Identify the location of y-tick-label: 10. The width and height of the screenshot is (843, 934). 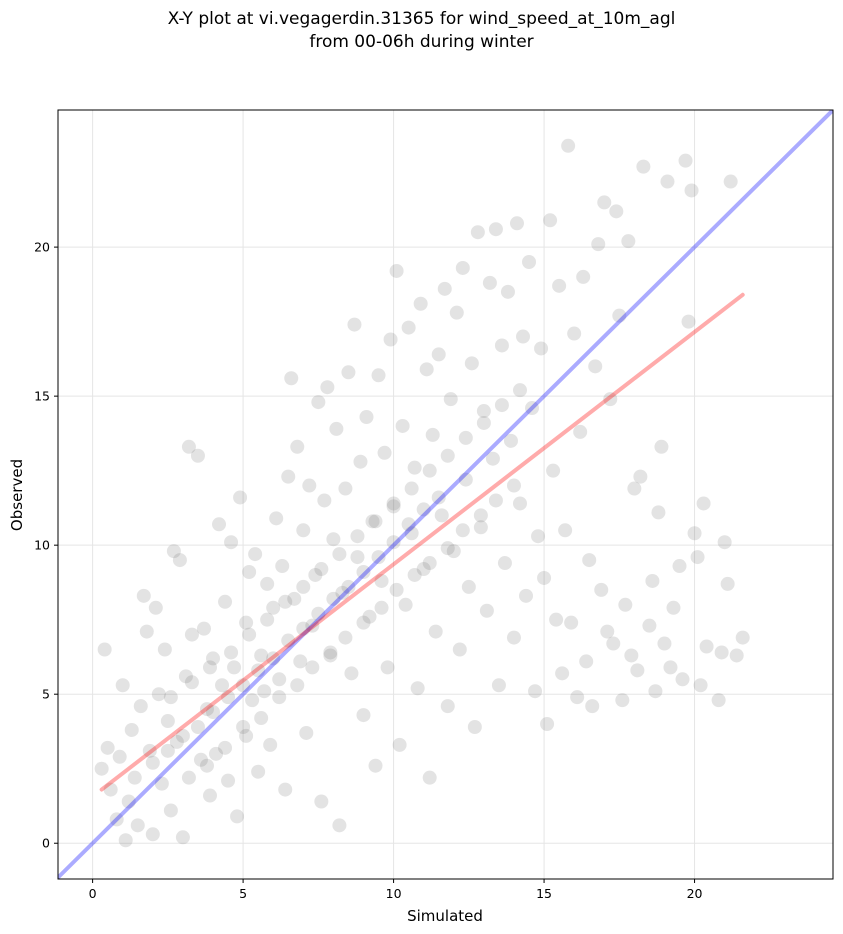
(42, 545).